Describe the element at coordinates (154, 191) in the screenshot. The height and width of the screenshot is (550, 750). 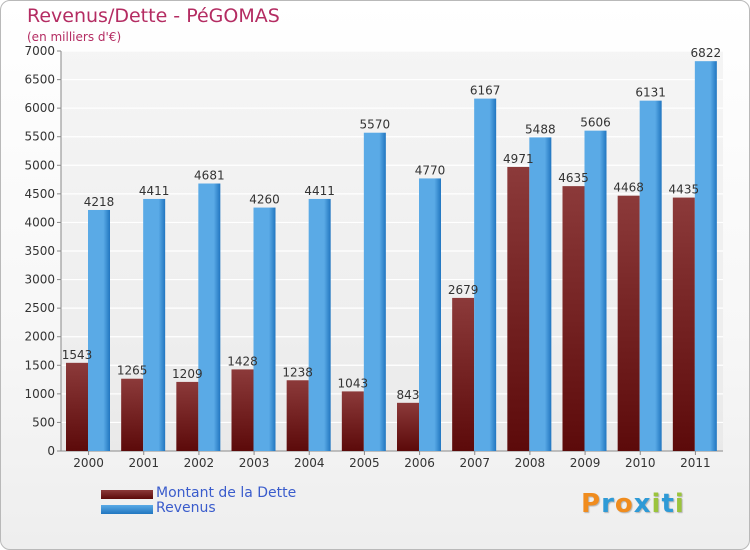
I see `data-label-revenus-2001: 4411` at that location.